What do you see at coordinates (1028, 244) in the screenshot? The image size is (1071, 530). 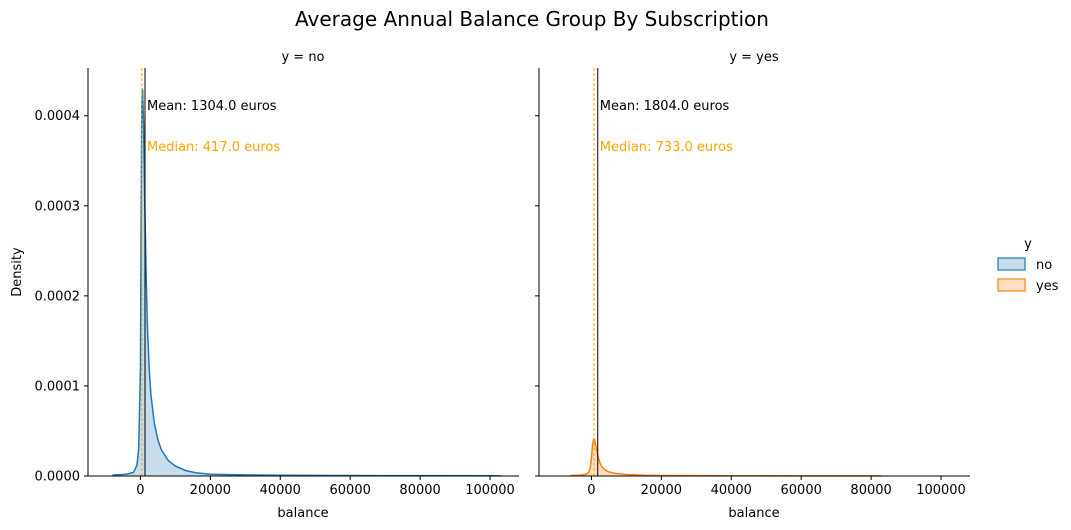 I see `legend-title: y` at bounding box center [1028, 244].